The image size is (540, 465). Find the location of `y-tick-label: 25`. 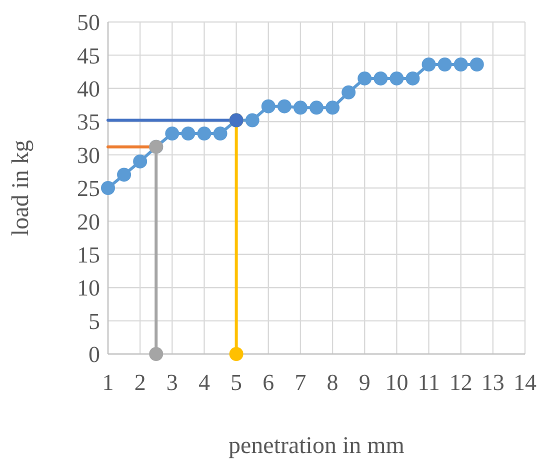

y-tick-label: 25 is located at coordinates (88, 189).